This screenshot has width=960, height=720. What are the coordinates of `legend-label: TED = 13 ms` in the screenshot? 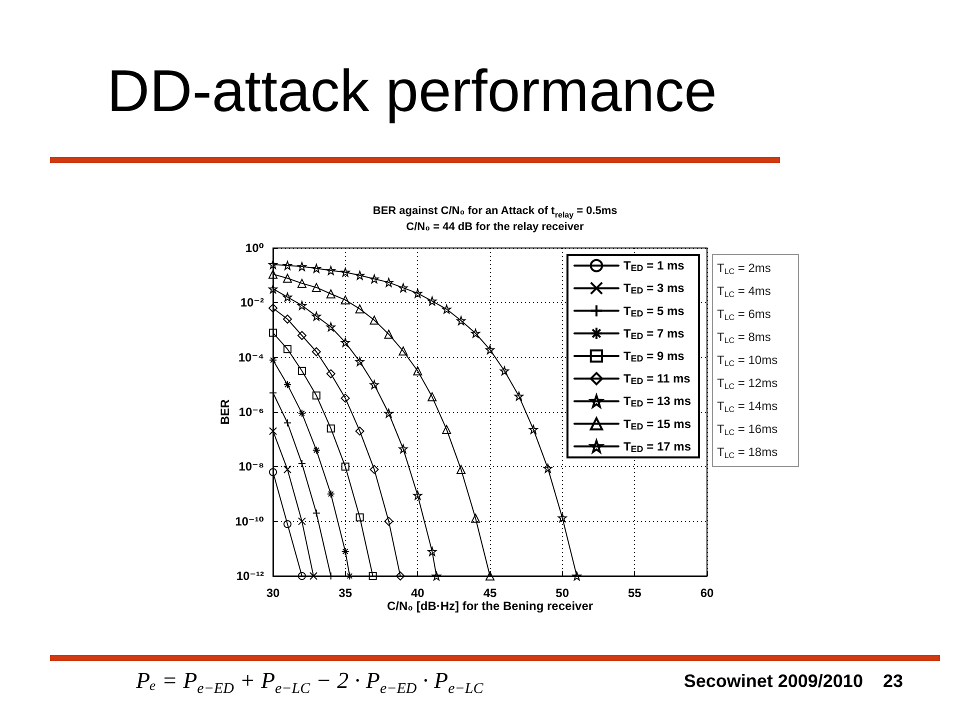 It's located at (657, 401).